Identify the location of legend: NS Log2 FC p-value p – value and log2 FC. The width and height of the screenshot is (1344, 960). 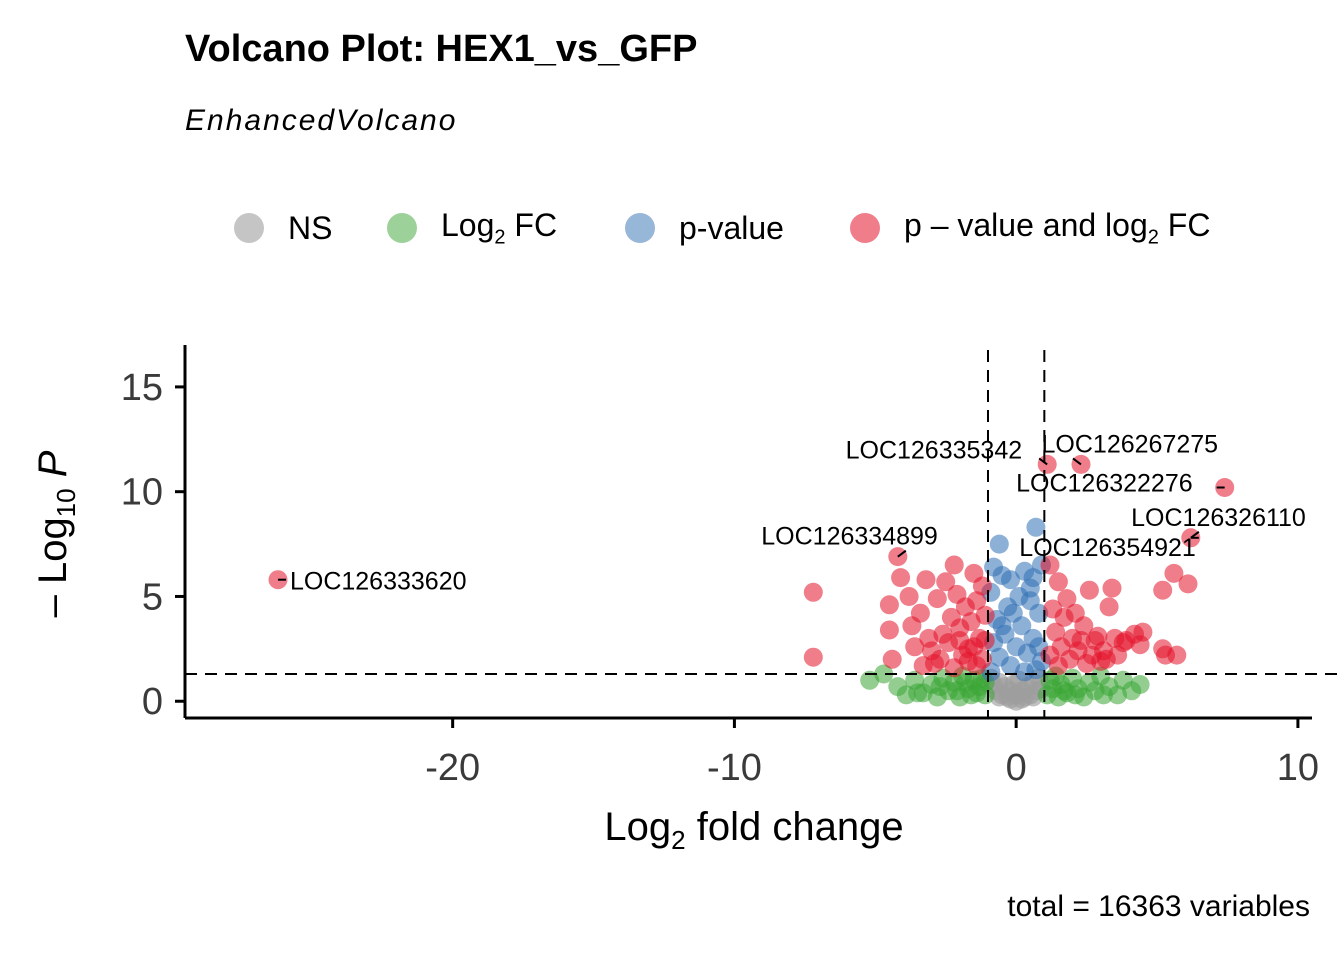
(672, 230).